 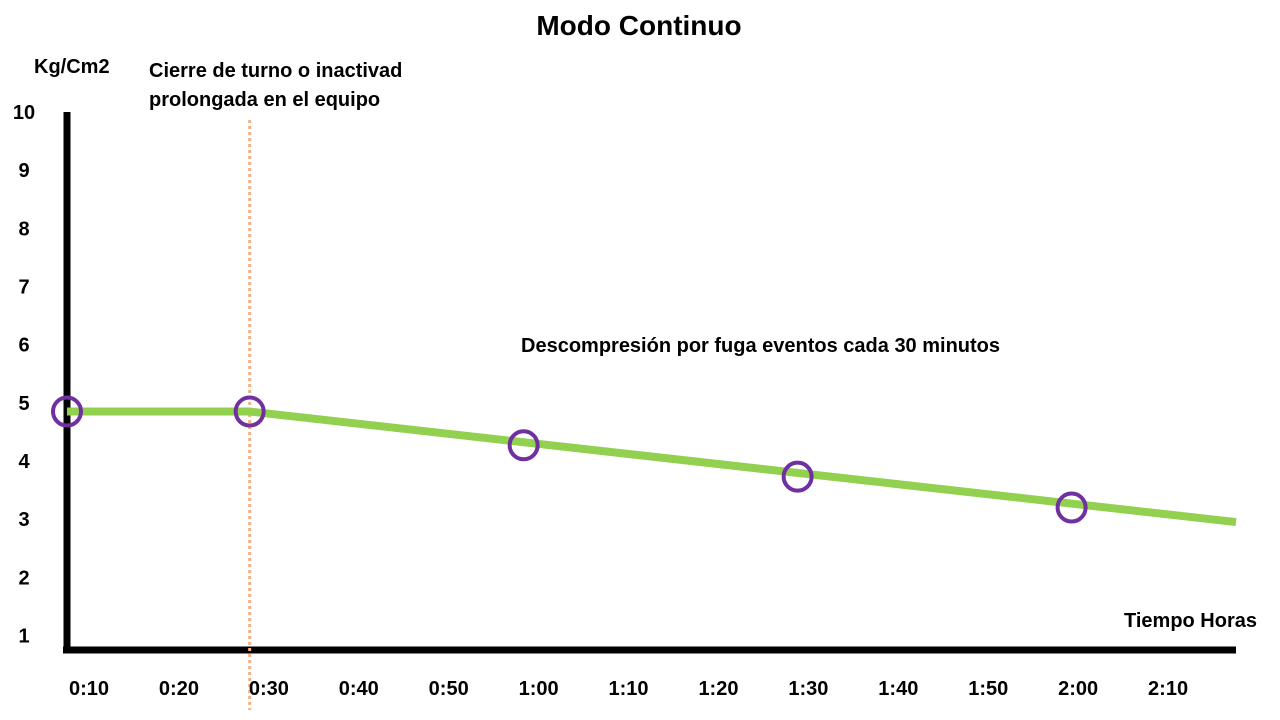 I want to click on y-tick-label: 5, so click(x=23, y=404).